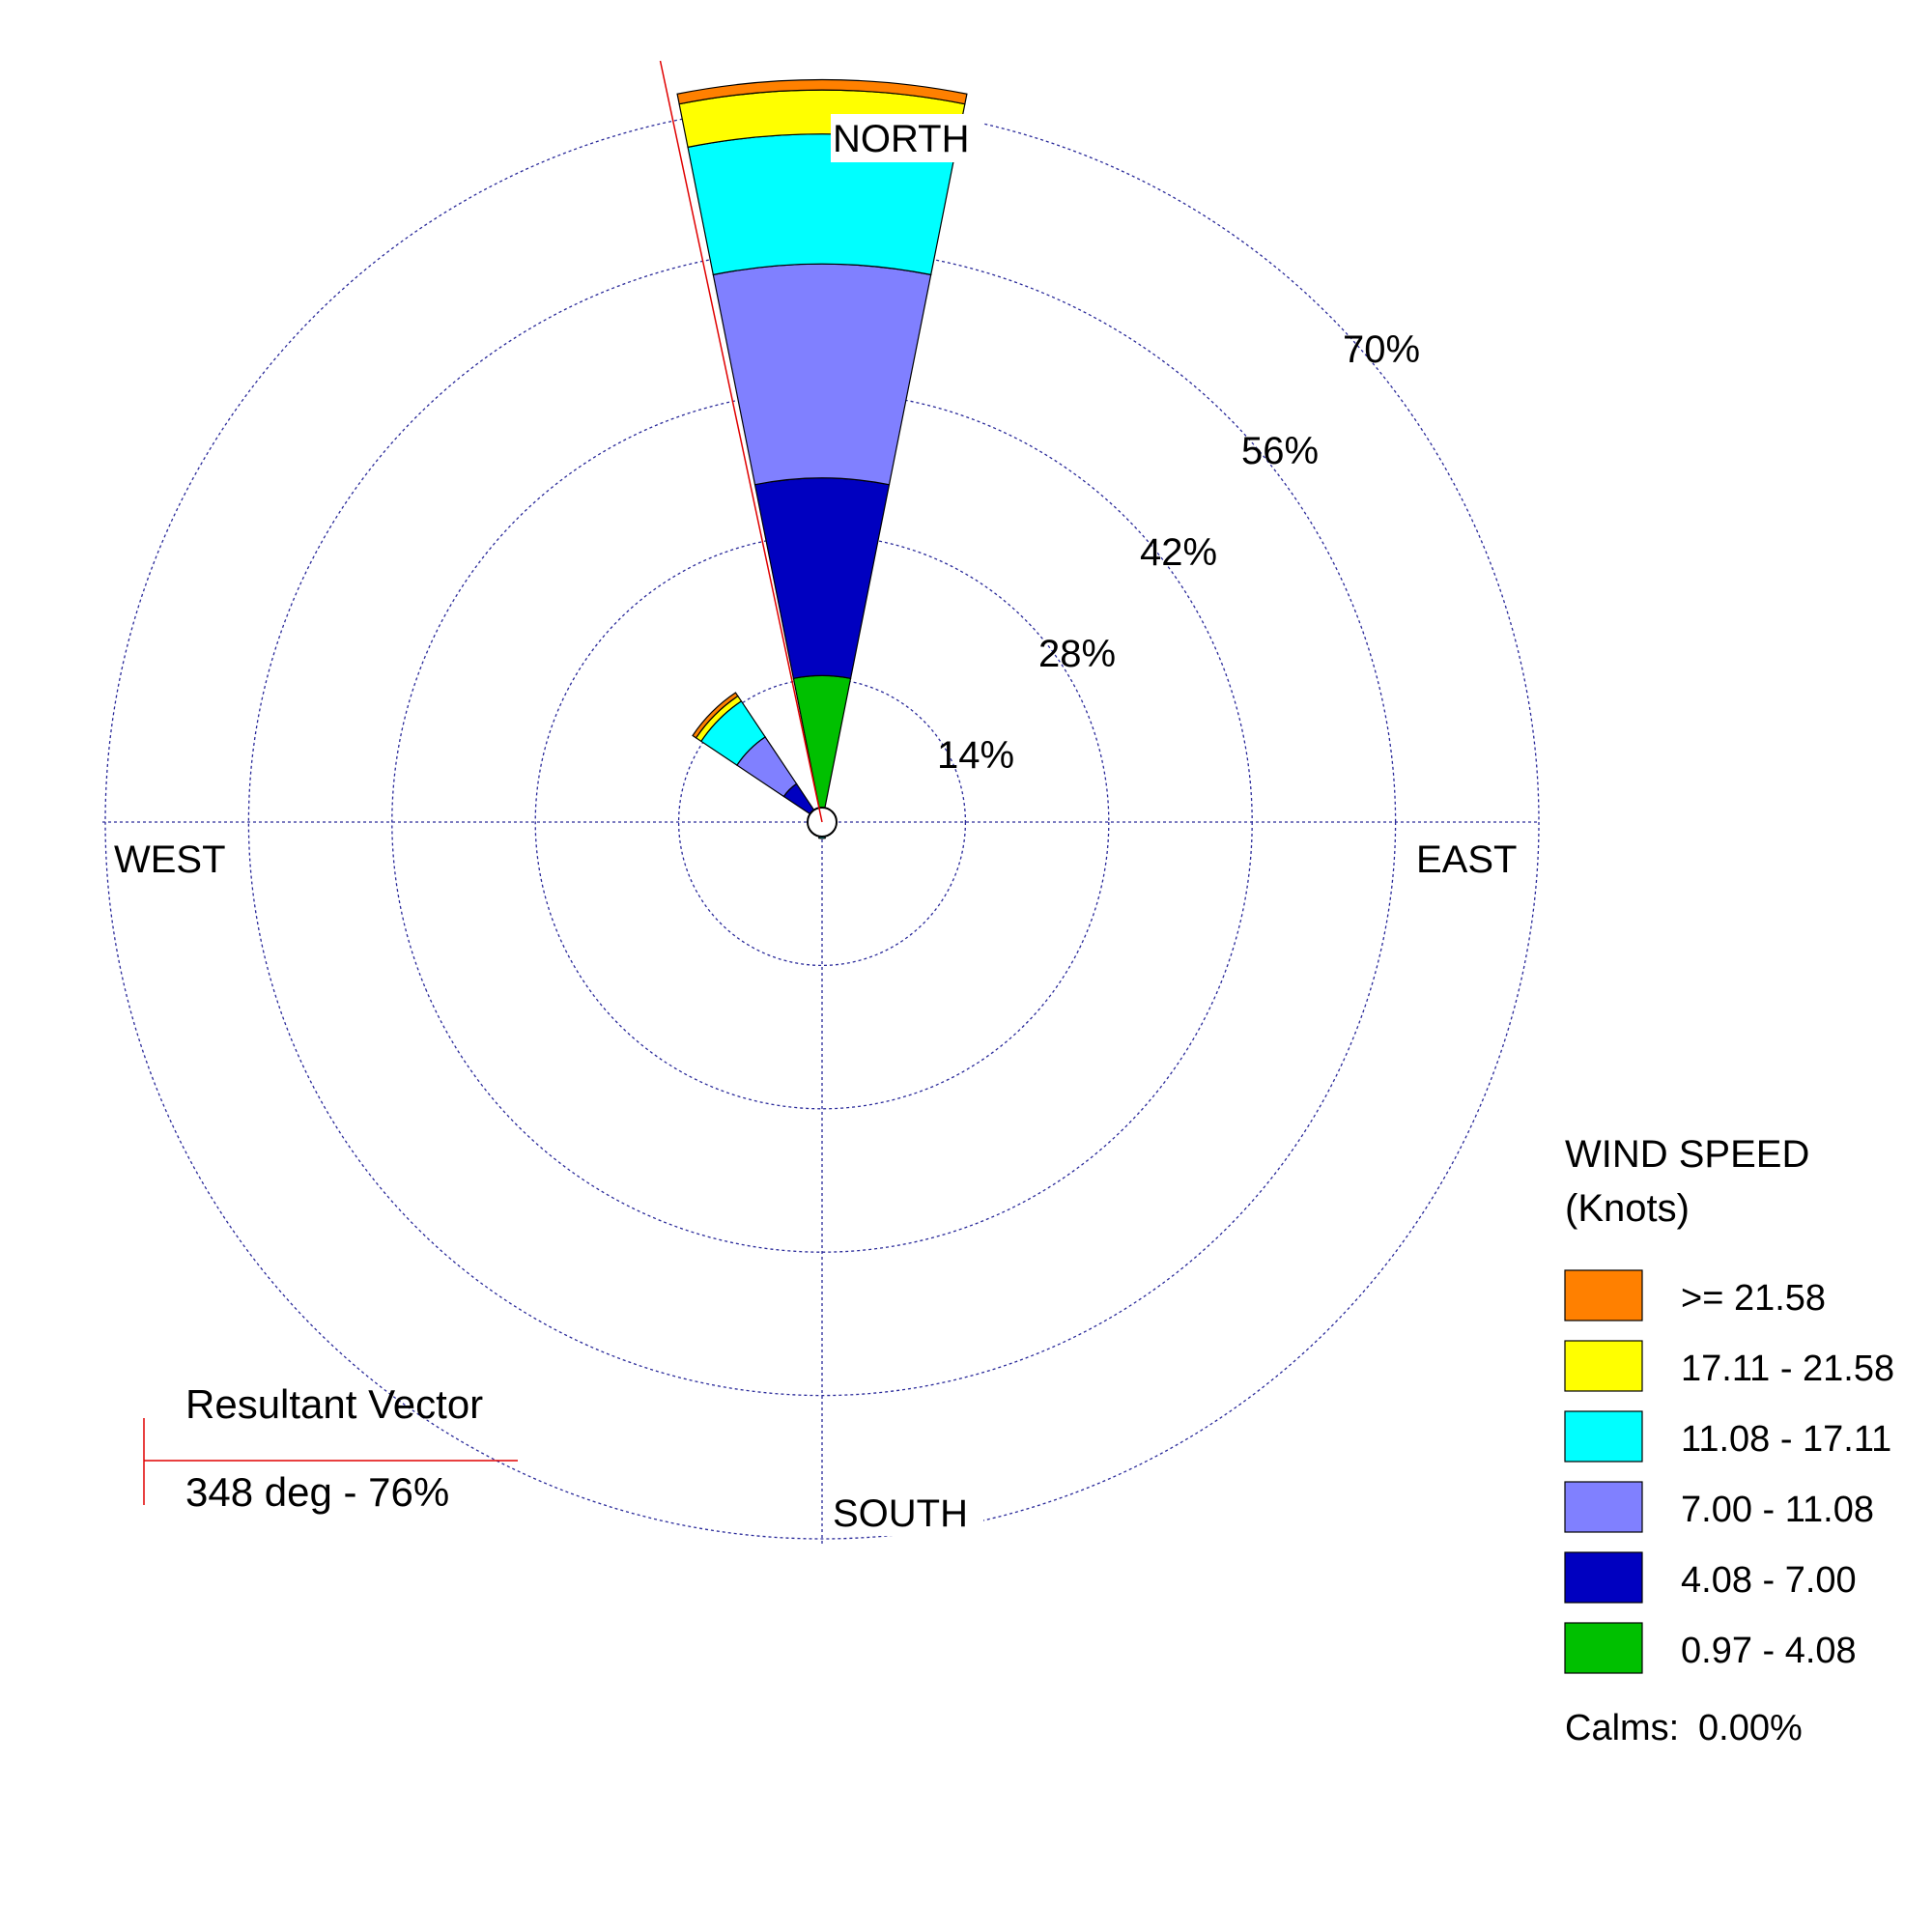 The height and width of the screenshot is (1932, 1932). I want to click on calms-value: 0.00%, so click(1750, 1728).